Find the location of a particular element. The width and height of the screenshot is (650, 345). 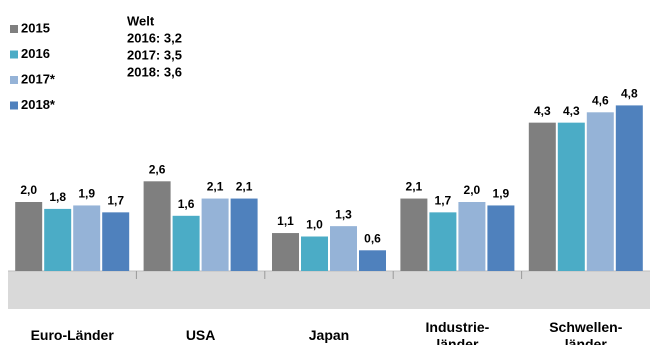

value-label: 0,6 is located at coordinates (372, 238).